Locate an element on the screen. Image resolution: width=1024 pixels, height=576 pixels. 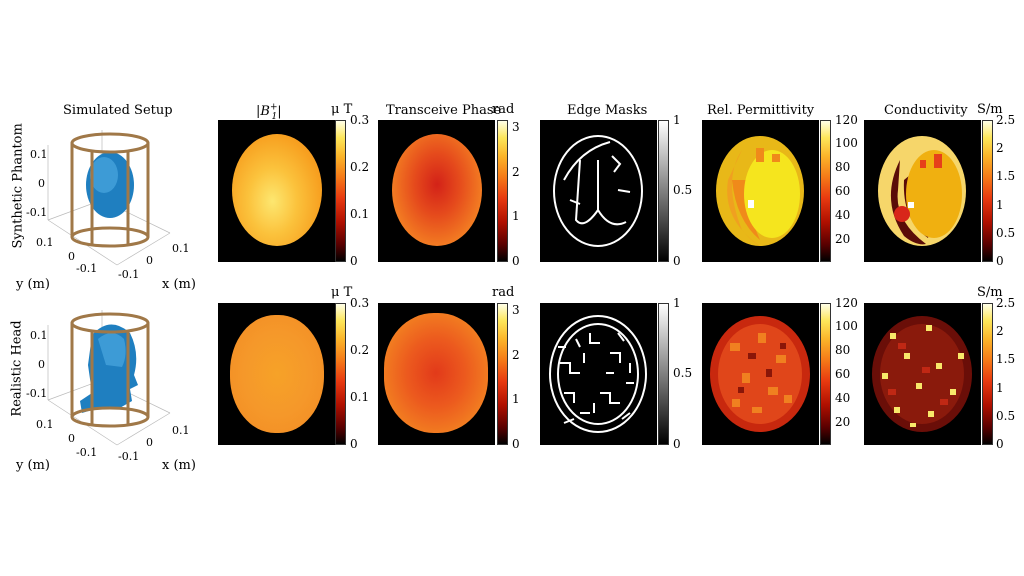
cond-title: Conductivity is located at coordinates (926, 110).